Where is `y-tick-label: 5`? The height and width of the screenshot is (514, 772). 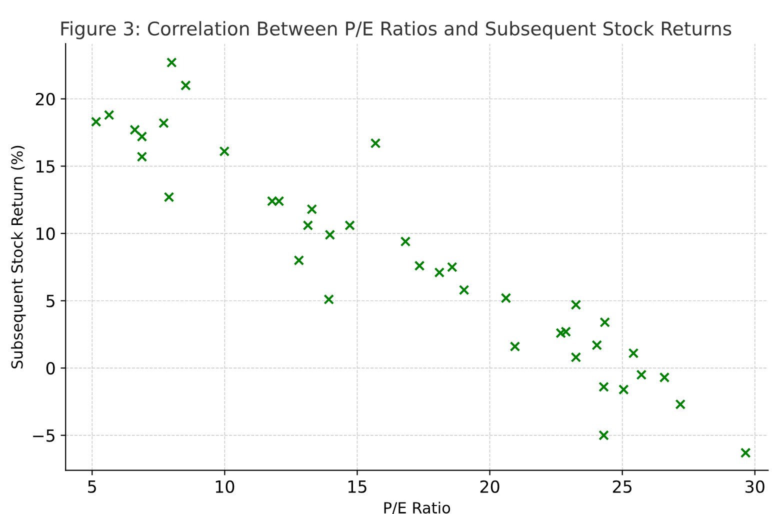 y-tick-label: 5 is located at coordinates (50, 301).